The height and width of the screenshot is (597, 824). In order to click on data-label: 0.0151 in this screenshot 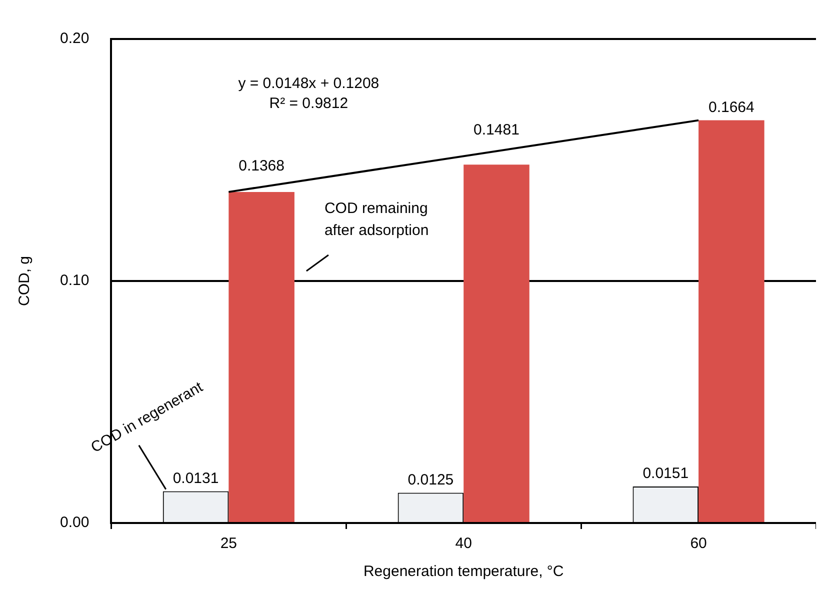, I will do `click(665, 473)`.